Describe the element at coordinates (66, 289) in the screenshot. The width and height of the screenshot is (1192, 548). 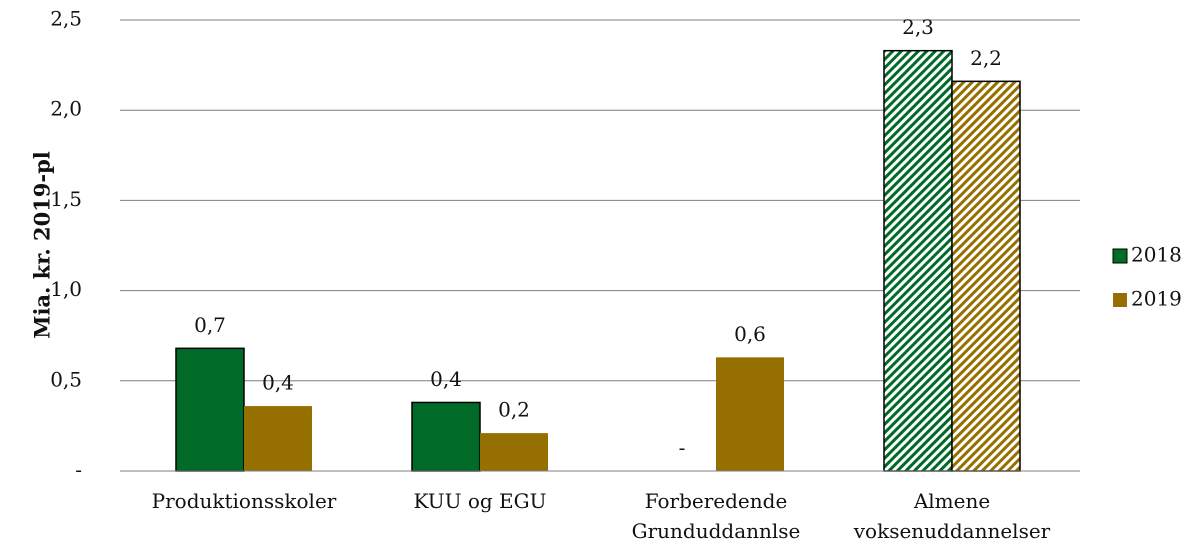
I see `y-tick-label: 1,0` at that location.